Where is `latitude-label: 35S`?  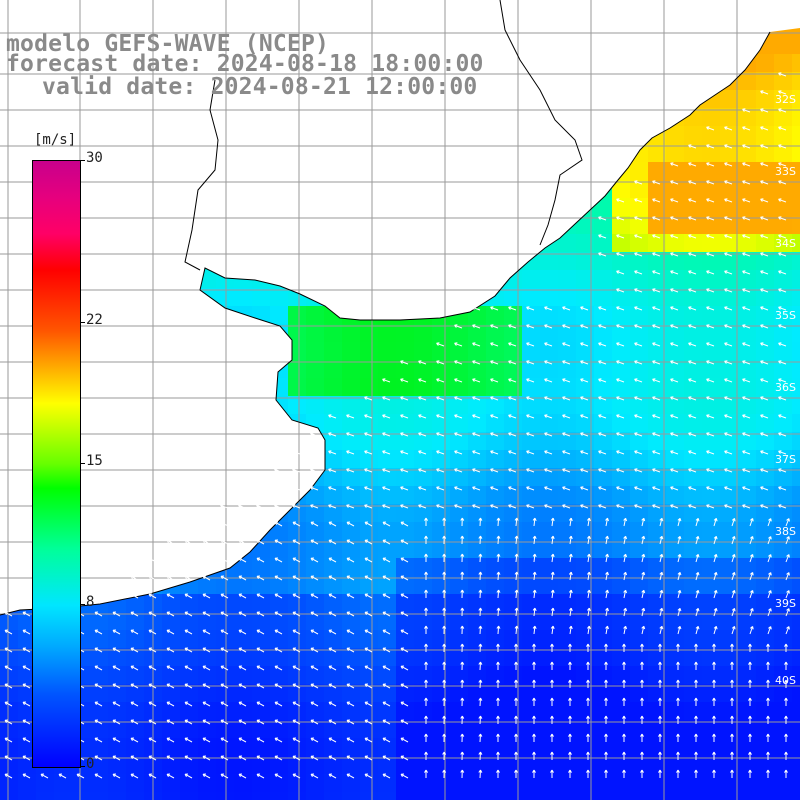 latitude-label: 35S is located at coordinates (785, 315).